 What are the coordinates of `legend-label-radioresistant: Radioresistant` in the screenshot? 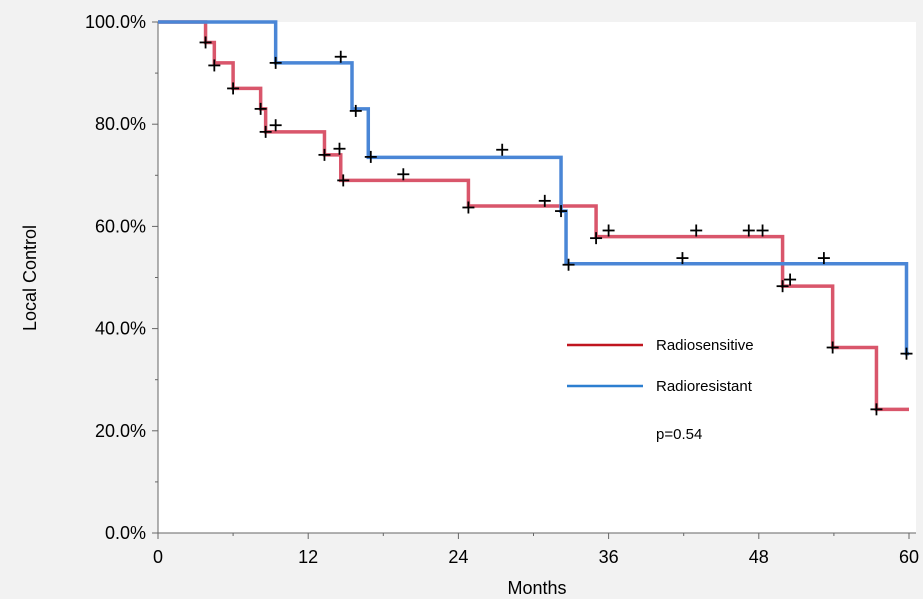 It's located at (704, 386).